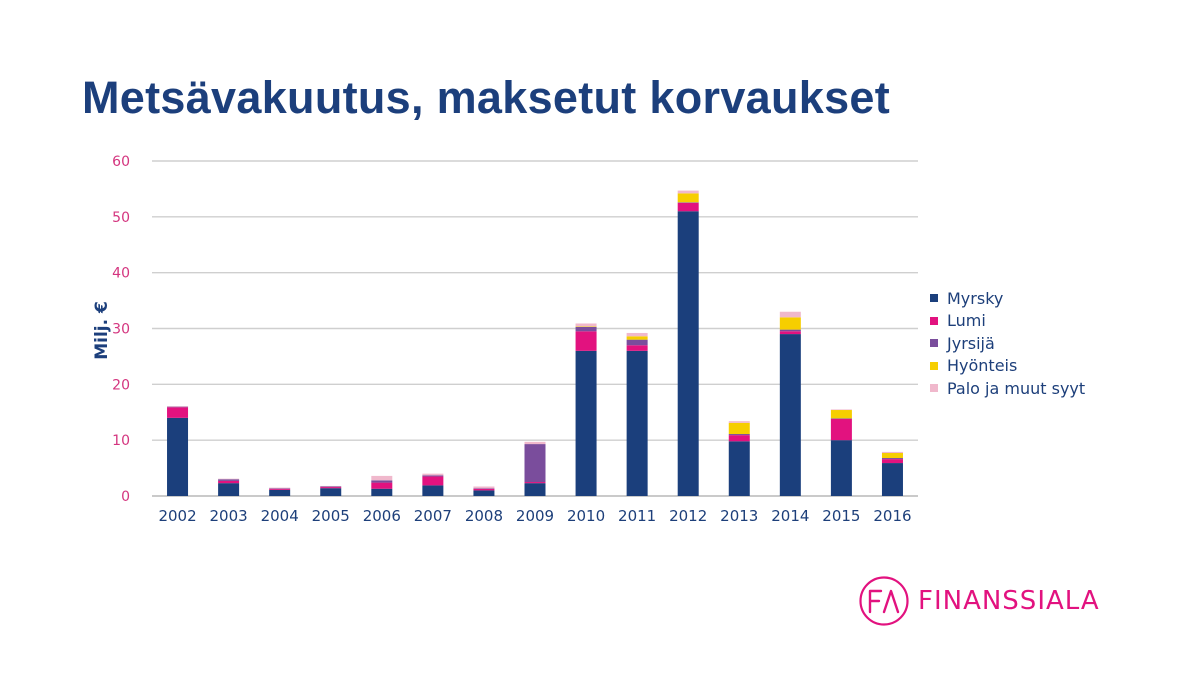 This screenshot has height=674, width=1198. I want to click on x-tick-label: 2015, so click(841, 516).